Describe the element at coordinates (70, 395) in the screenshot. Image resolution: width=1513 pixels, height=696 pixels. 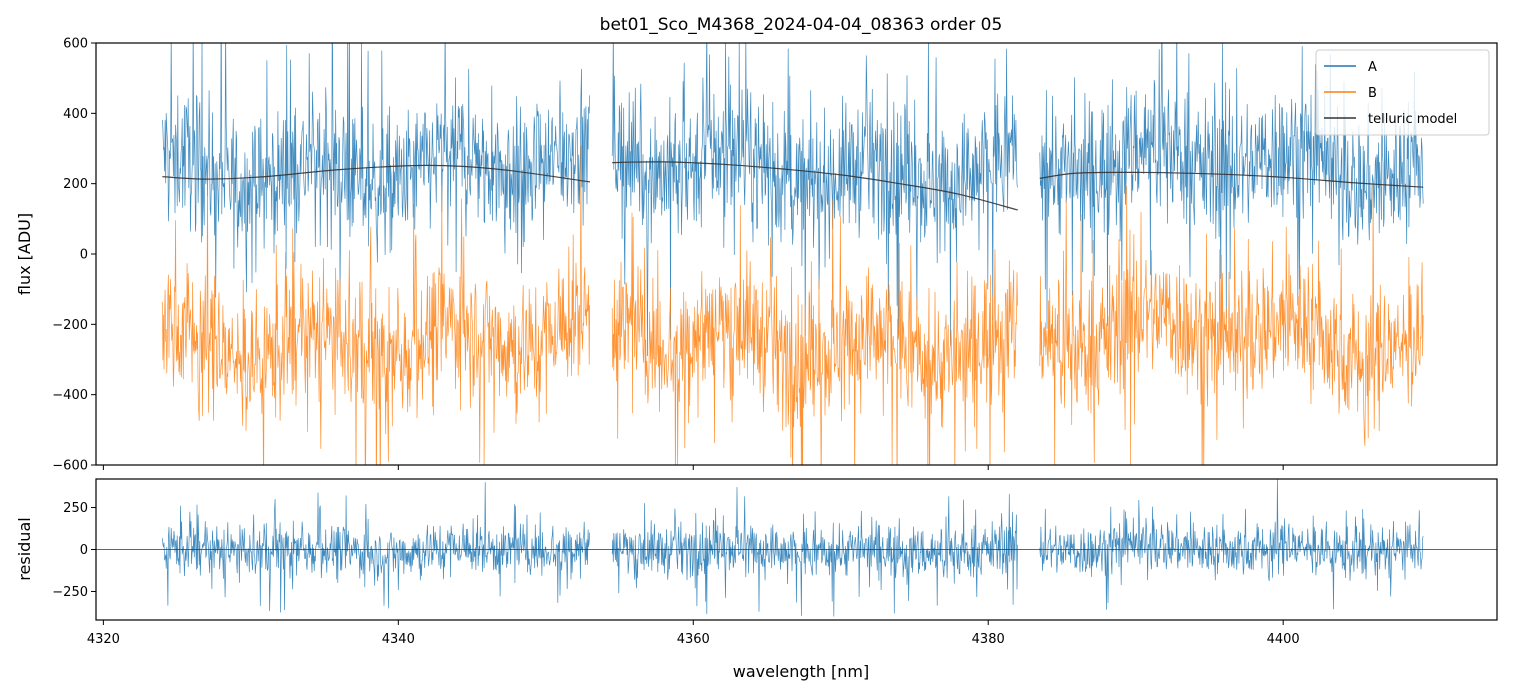
I see `main-y-tick-label: −400` at that location.